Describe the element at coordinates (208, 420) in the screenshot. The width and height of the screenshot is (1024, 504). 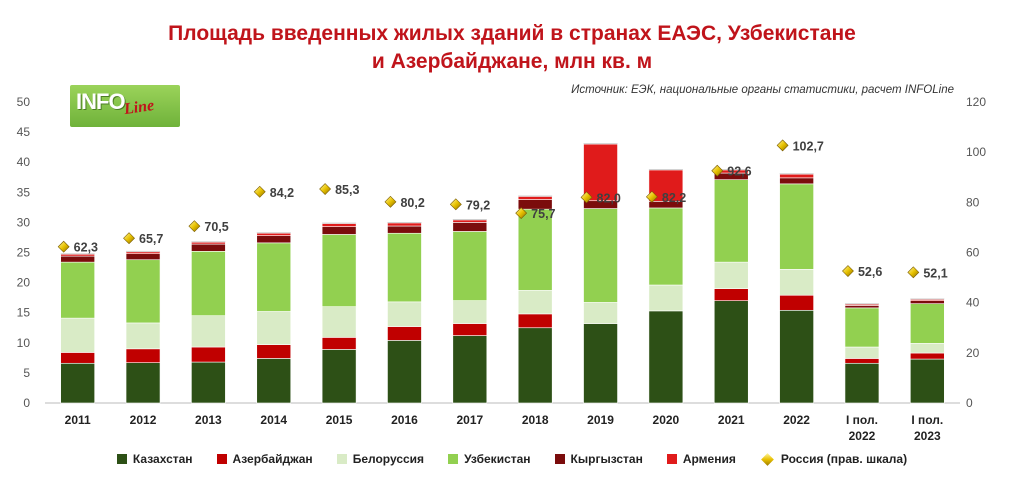
I see `x-tick-label: 2013` at that location.